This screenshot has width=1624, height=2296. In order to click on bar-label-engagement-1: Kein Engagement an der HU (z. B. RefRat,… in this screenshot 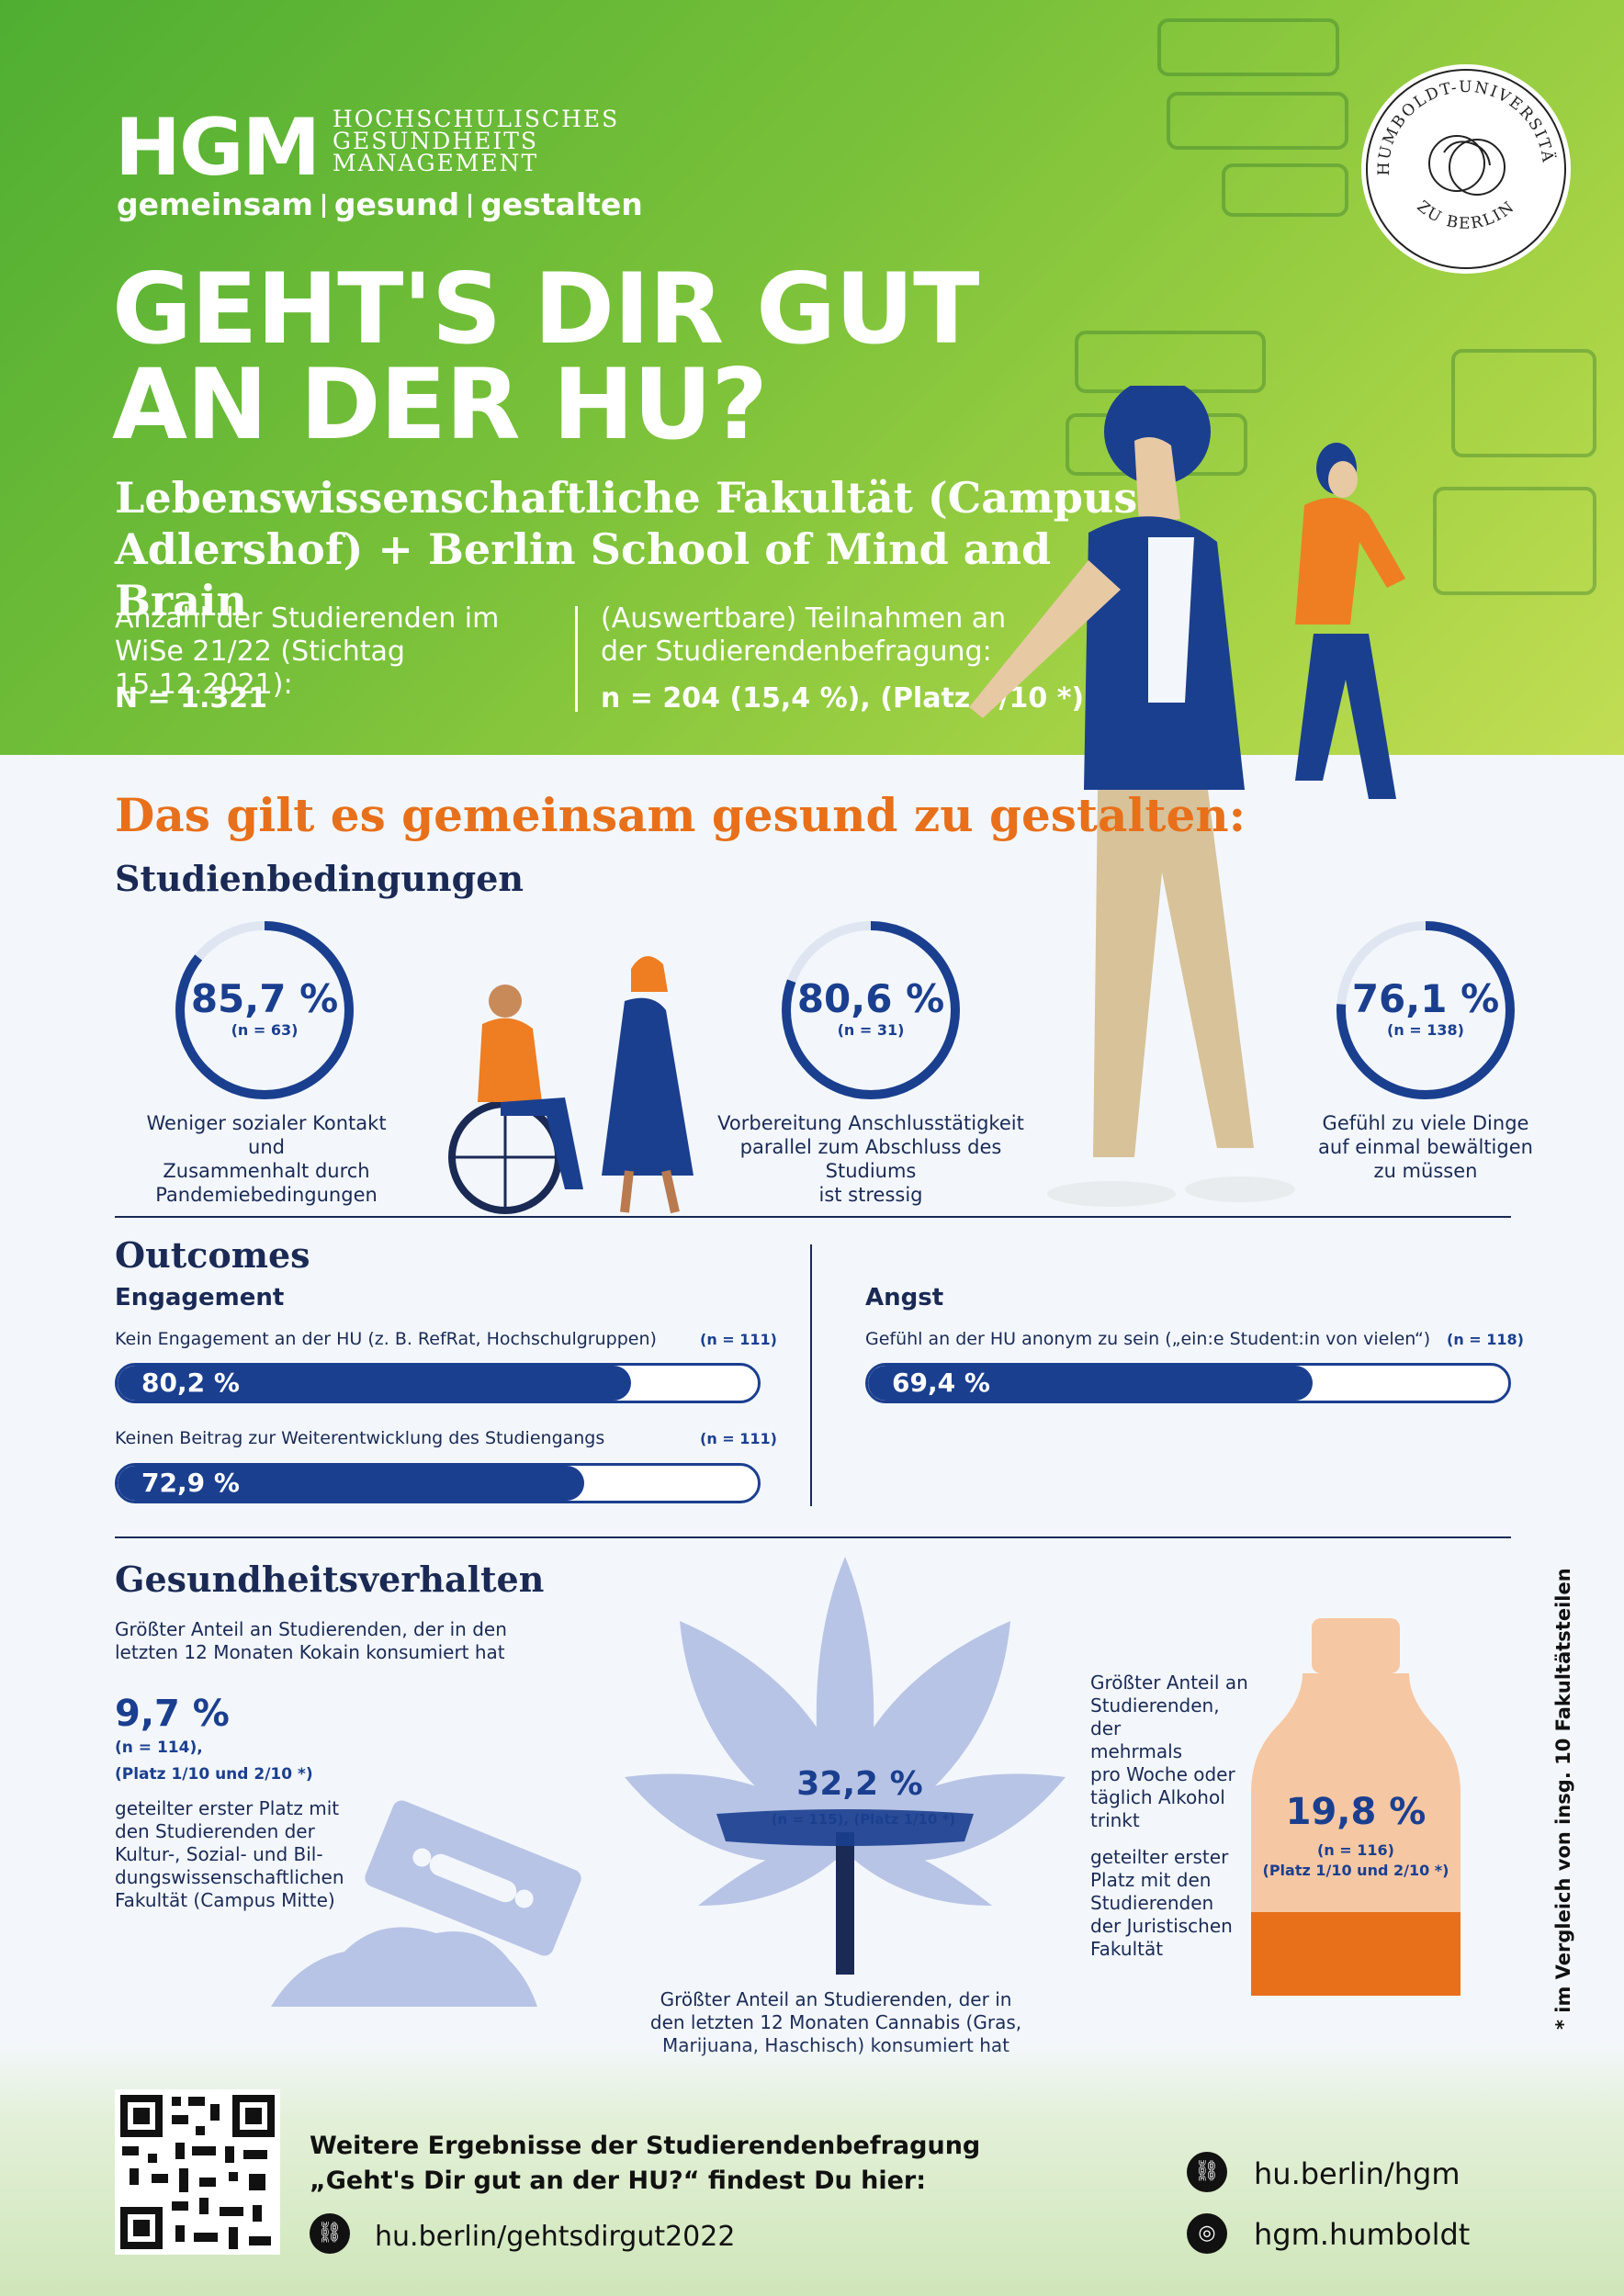, I will do `click(386, 1339)`.